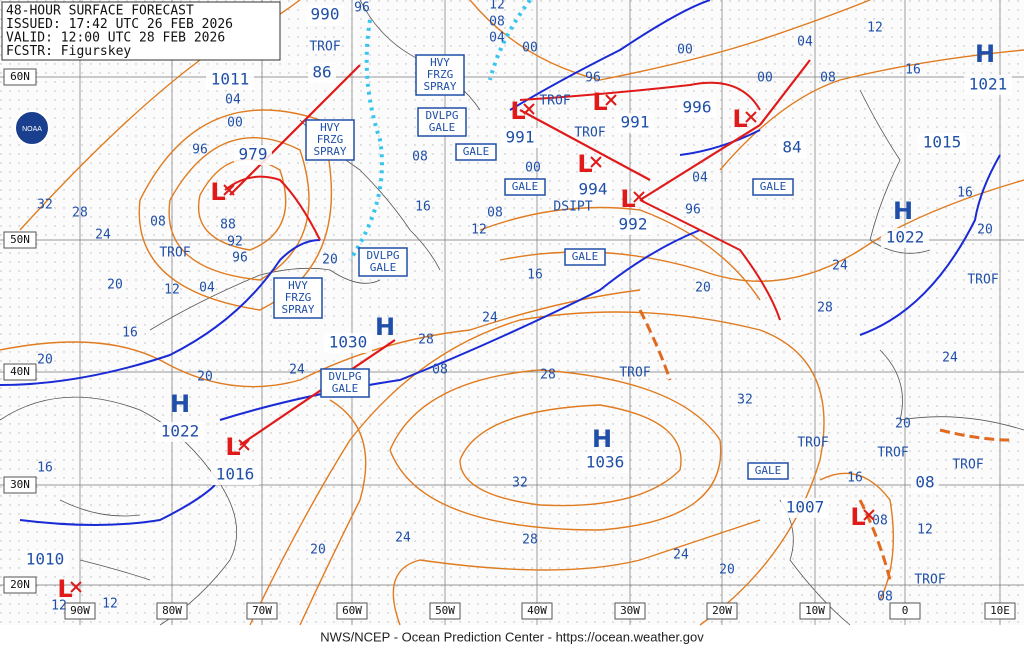  Describe the element at coordinates (100, 11) in the screenshot. I see `header-line: 48-HOUR SURFACE FORECAST` at that location.